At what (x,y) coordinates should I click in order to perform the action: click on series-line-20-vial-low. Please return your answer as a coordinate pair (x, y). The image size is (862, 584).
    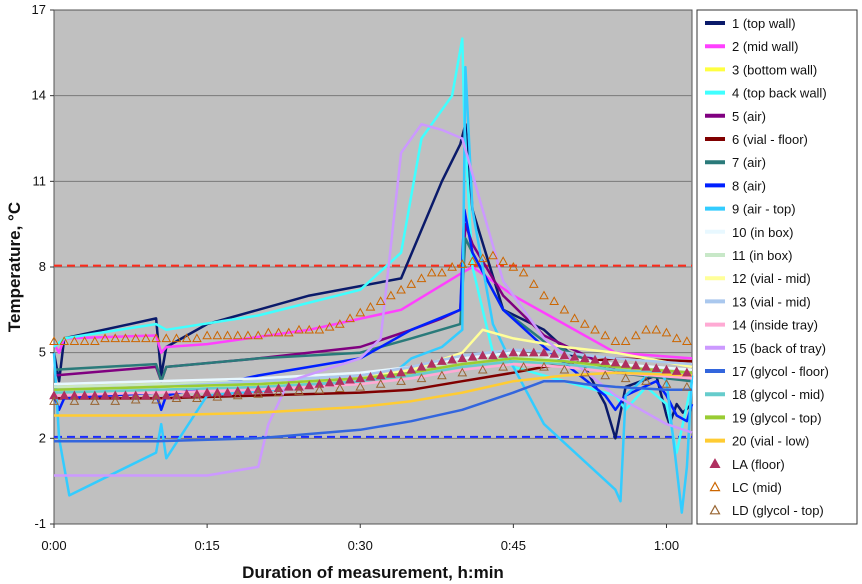
    Looking at the image, I should click on (373, 394).